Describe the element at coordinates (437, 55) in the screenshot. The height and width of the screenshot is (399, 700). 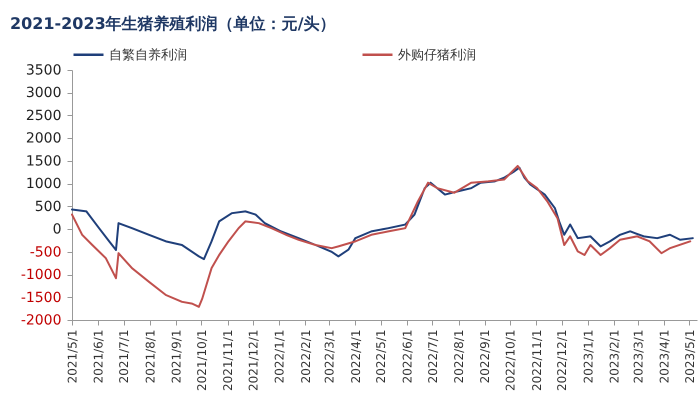
I see `legend-label: 外购仔猪利润` at that location.